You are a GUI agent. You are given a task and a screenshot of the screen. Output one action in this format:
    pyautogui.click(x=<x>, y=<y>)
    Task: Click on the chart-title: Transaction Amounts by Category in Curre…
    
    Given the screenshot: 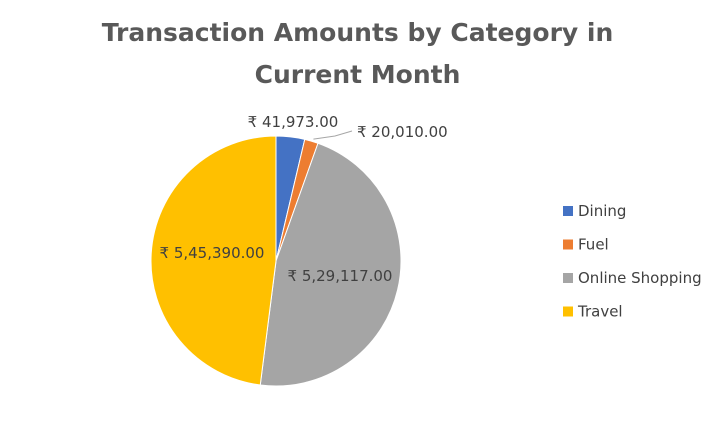 What is the action you would take?
    pyautogui.click(x=357, y=53)
    